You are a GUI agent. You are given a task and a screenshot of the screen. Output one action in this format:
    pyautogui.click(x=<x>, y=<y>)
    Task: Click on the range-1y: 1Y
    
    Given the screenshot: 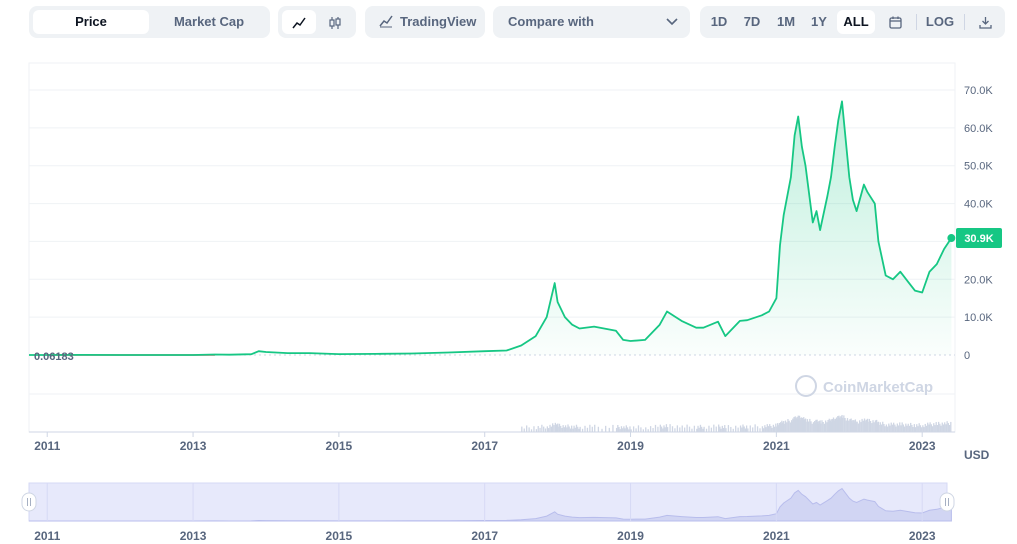 What is the action you would take?
    pyautogui.click(x=819, y=21)
    